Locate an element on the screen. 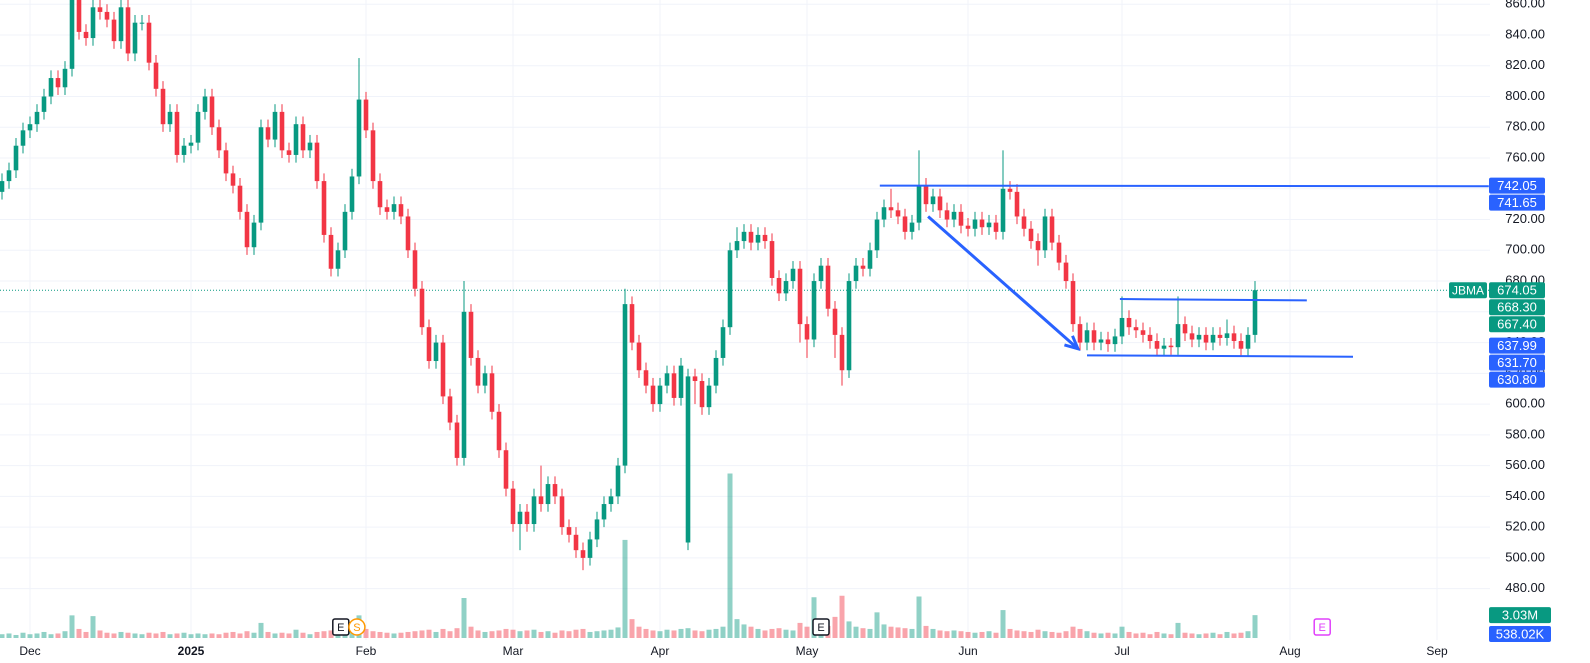 The image size is (1590, 663). price-tag is located at coordinates (1517, 362).